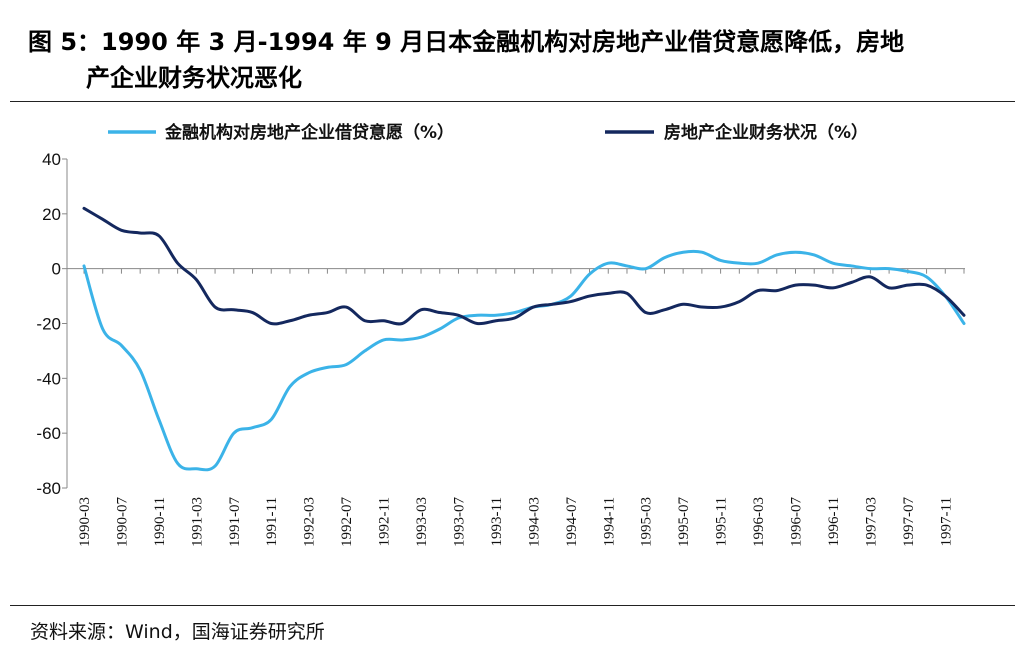  I want to click on x-tick-label: 1995-11, so click(722, 521).